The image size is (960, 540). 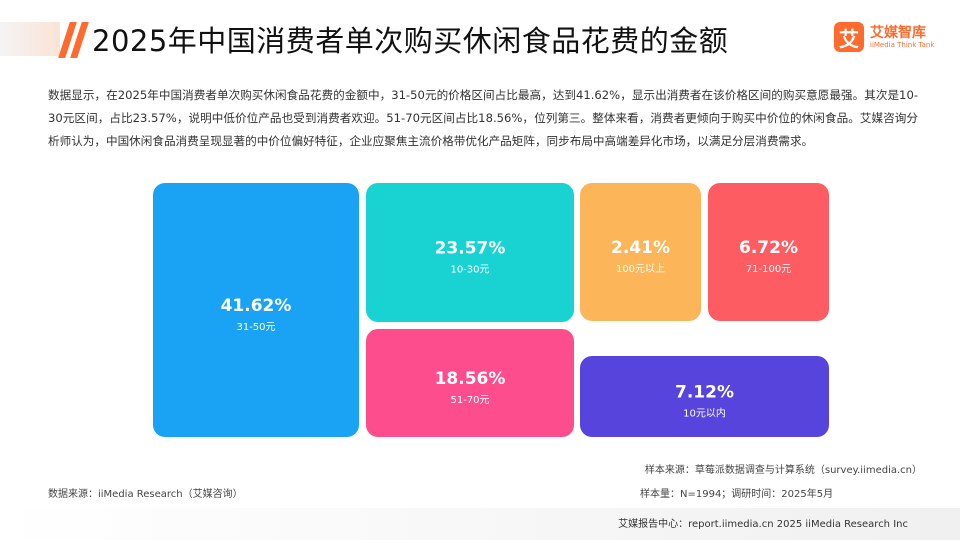 I want to click on category-label: 71-100元, so click(x=768, y=269).